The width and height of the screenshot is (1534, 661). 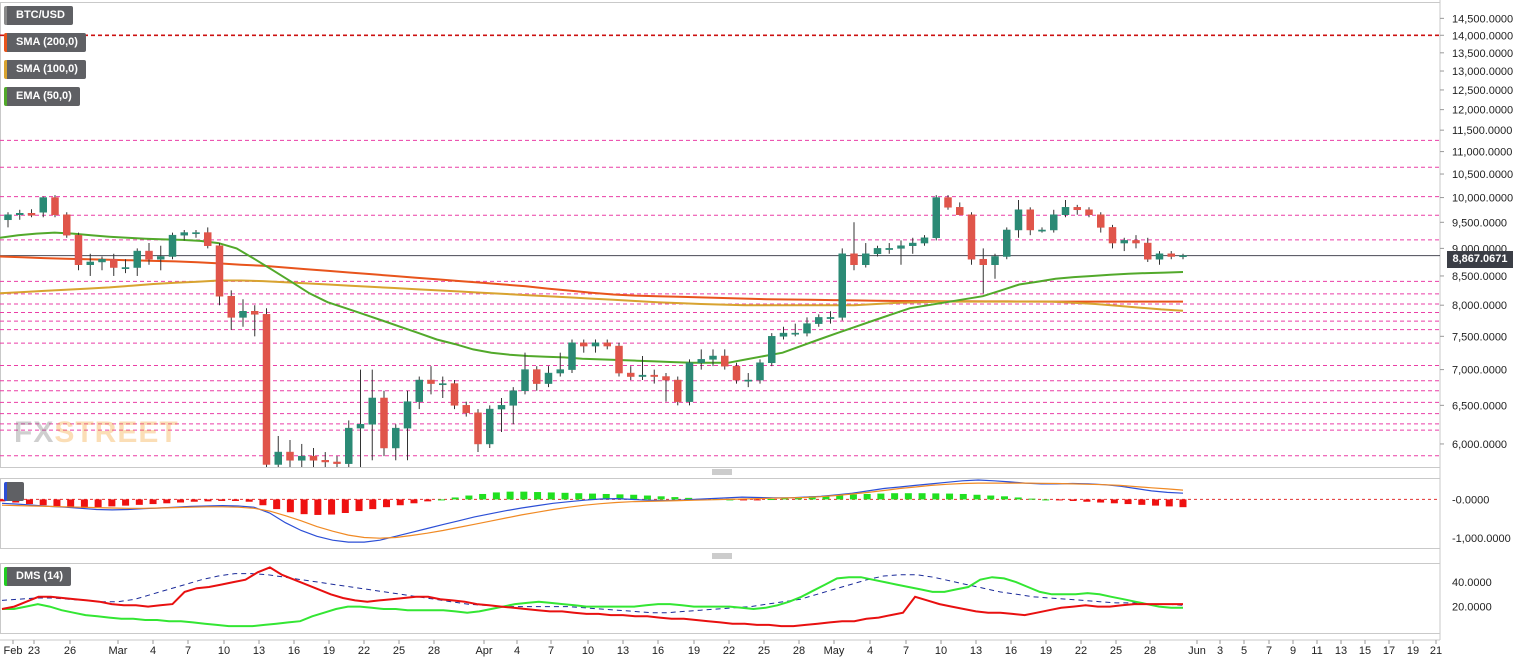 What do you see at coordinates (1482, 111) in the screenshot?
I see `price-tick-label: 12,000.0000` at bounding box center [1482, 111].